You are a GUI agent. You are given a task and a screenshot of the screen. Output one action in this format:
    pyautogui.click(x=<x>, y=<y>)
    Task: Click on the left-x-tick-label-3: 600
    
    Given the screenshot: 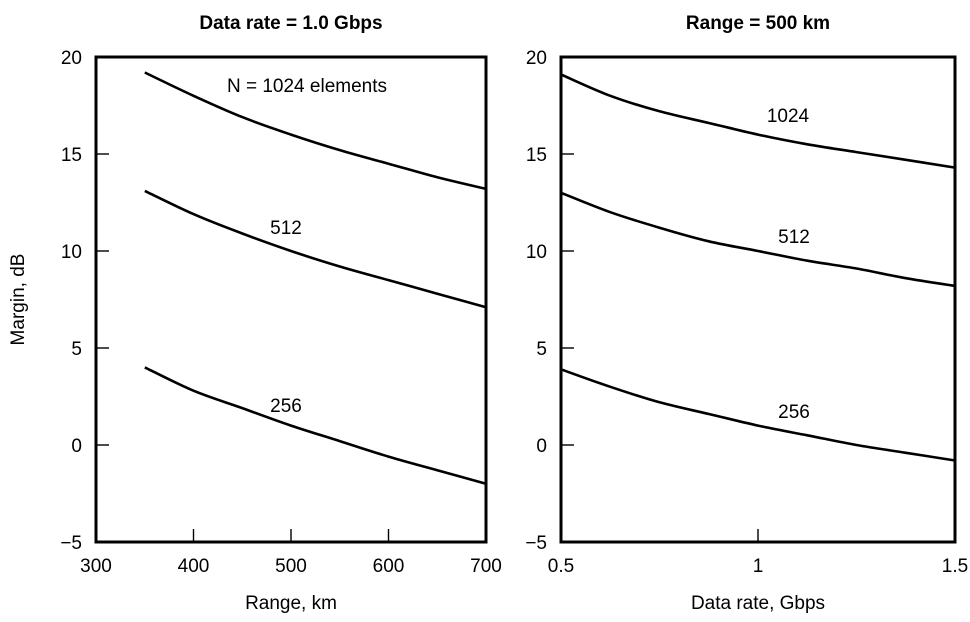 What is the action you would take?
    pyautogui.click(x=389, y=566)
    